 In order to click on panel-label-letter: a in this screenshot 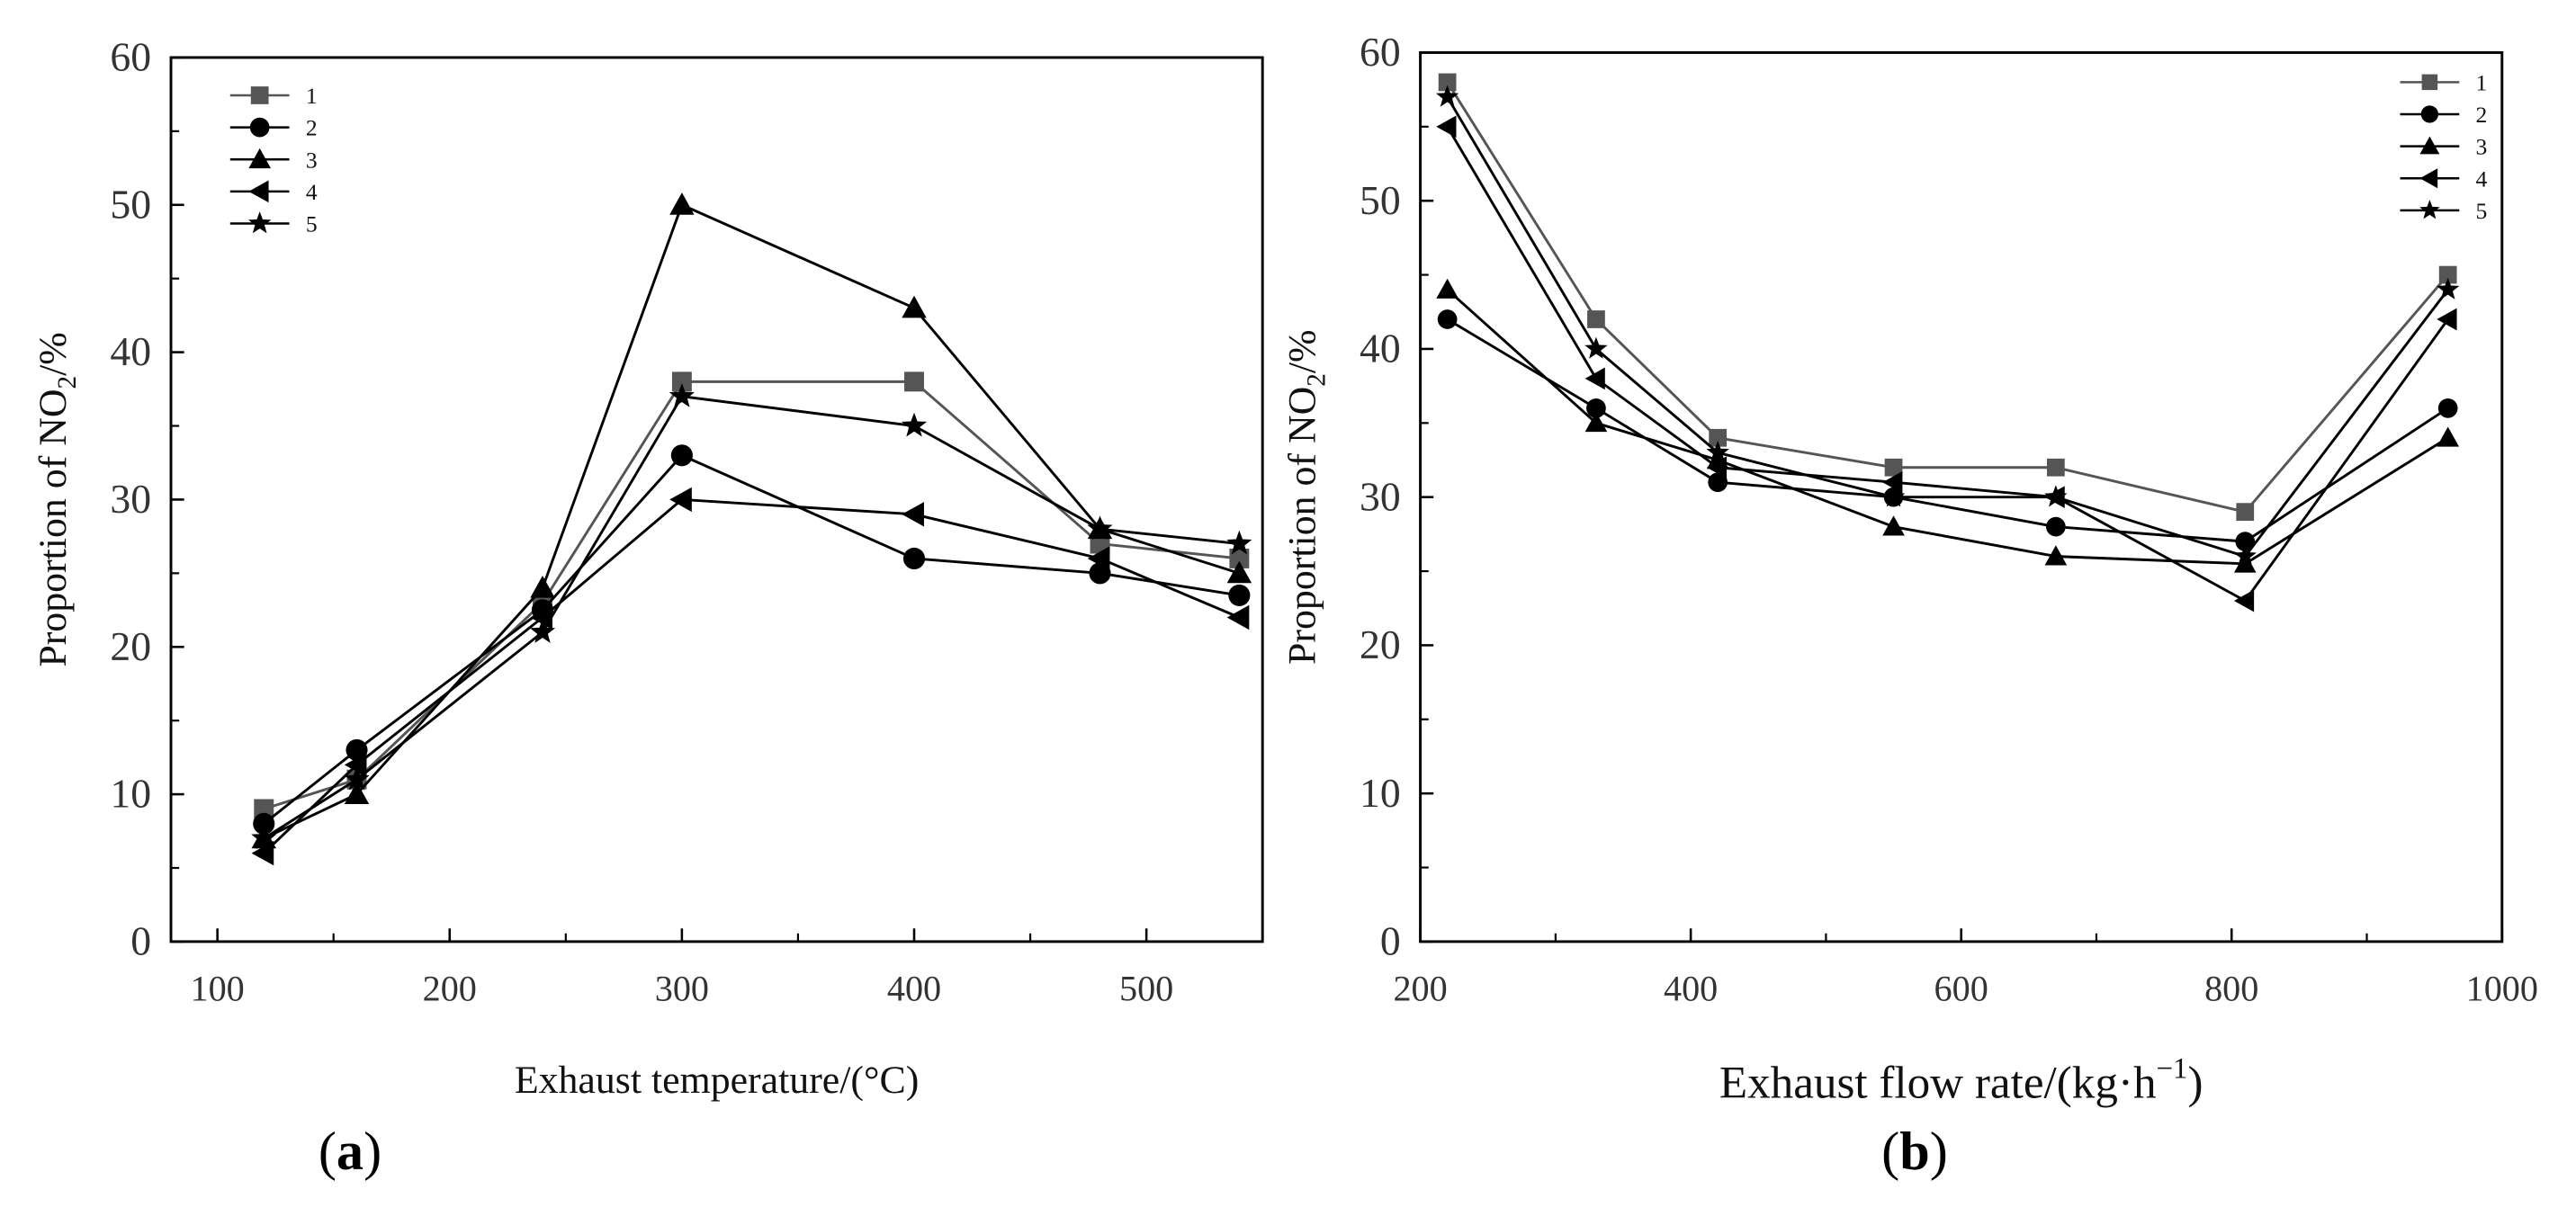, I will do `click(351, 1152)`.